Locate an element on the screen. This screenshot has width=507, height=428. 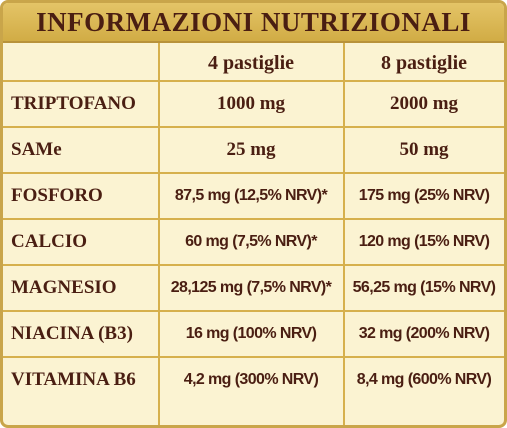
nutrient-name: FOSFORO is located at coordinates (57, 195).